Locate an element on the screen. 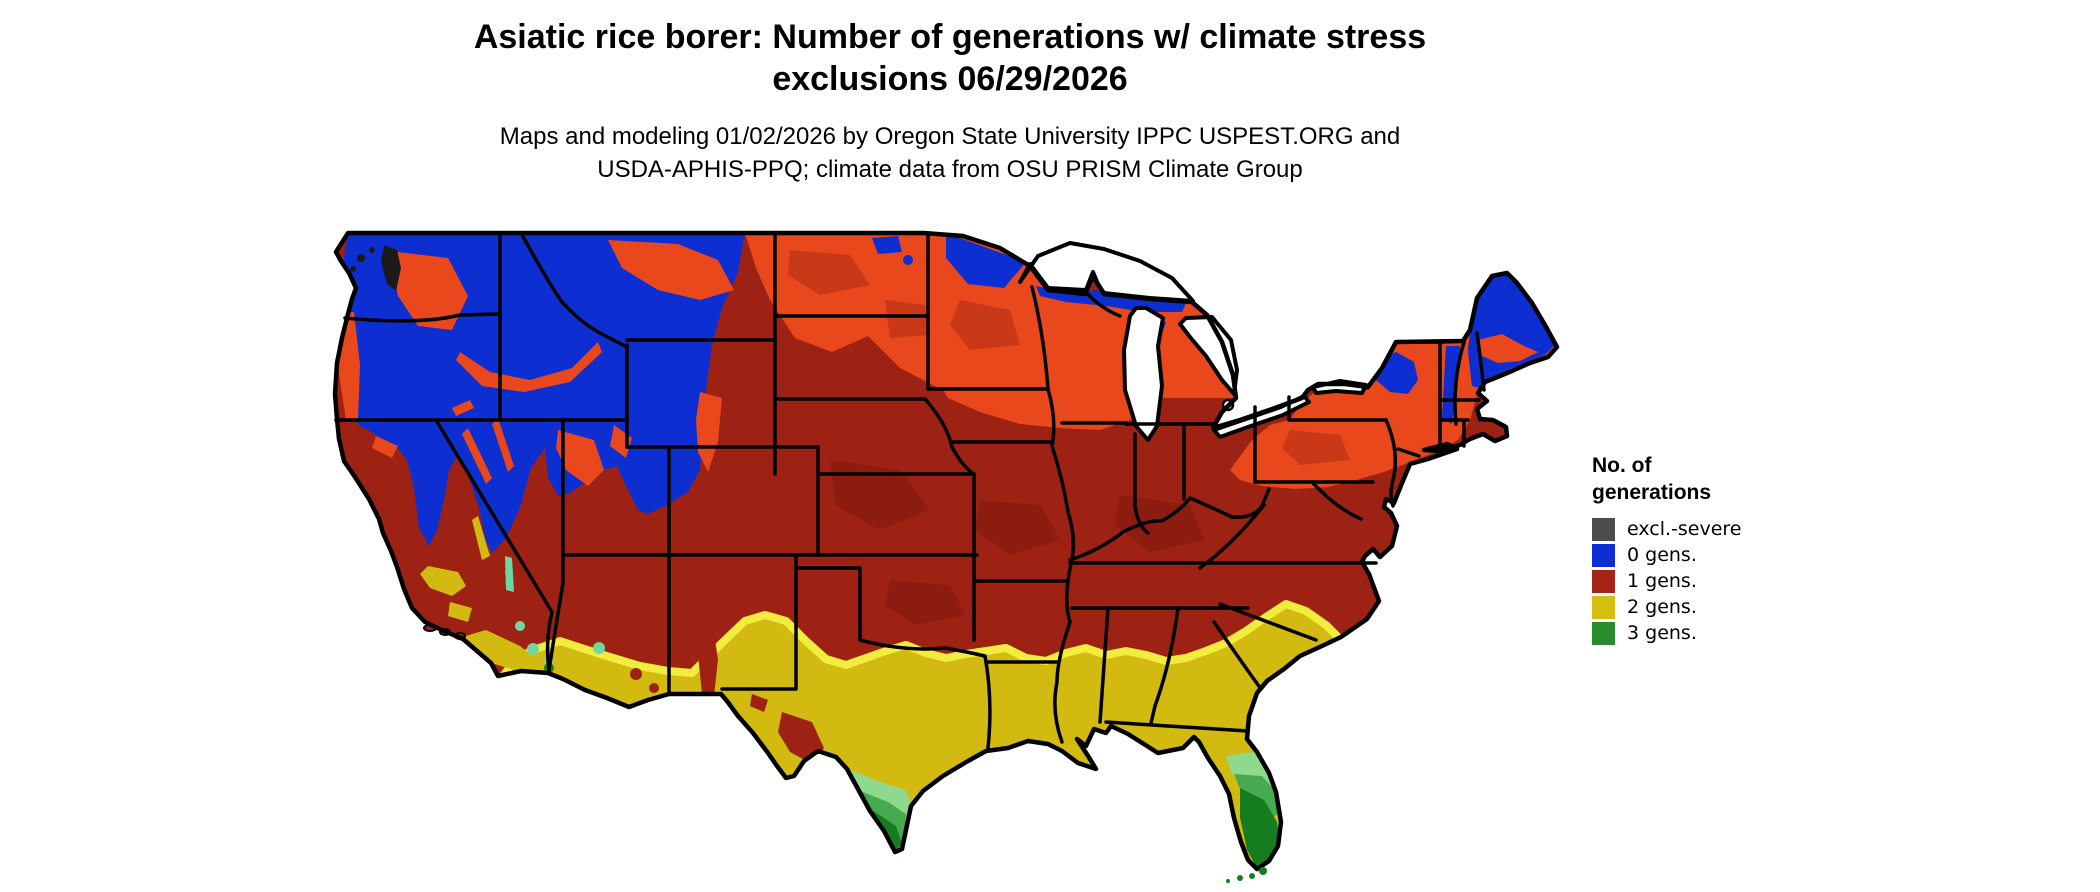 This screenshot has height=892, width=2100. legend-rows: excl.-severe 0 gens. 1 gens. 2 gens. 3 gens. is located at coordinates (1722, 581).